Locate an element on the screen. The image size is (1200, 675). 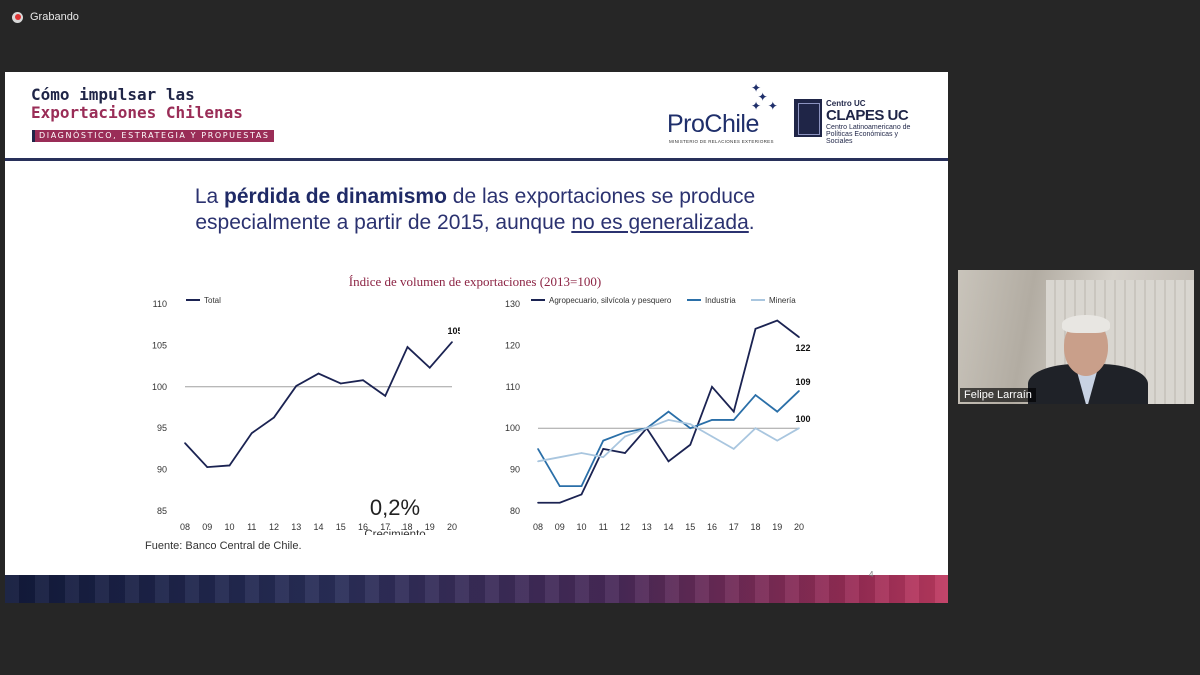
brand-title: Cómo impulsar las Exportaciones Chilenas is located at coordinates (137, 104).